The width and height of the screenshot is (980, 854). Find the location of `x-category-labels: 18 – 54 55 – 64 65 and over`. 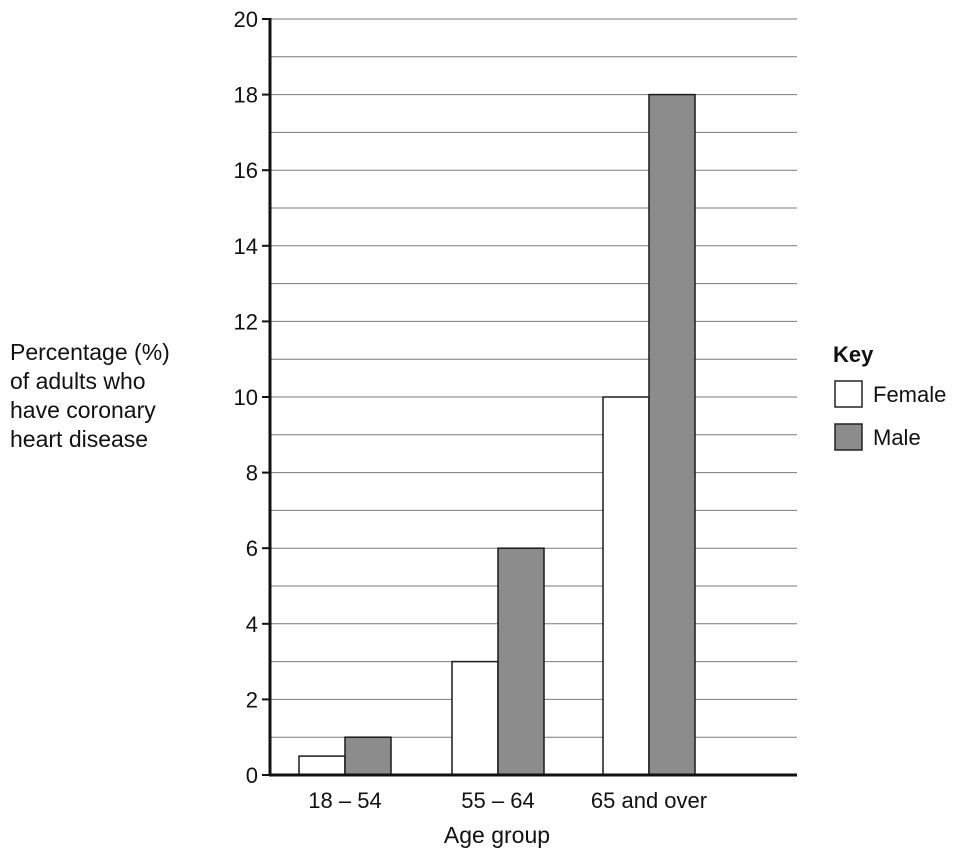

x-category-labels: 18 – 54 55 – 64 65 and over is located at coordinates (507, 800).